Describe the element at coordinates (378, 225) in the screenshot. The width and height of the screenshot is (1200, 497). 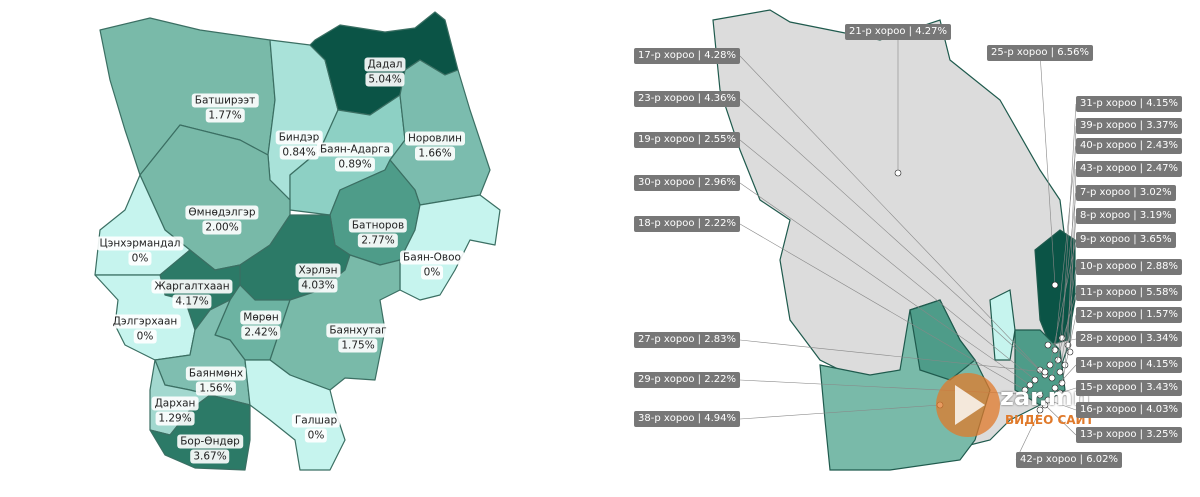
I see `region-name: Батноров` at that location.